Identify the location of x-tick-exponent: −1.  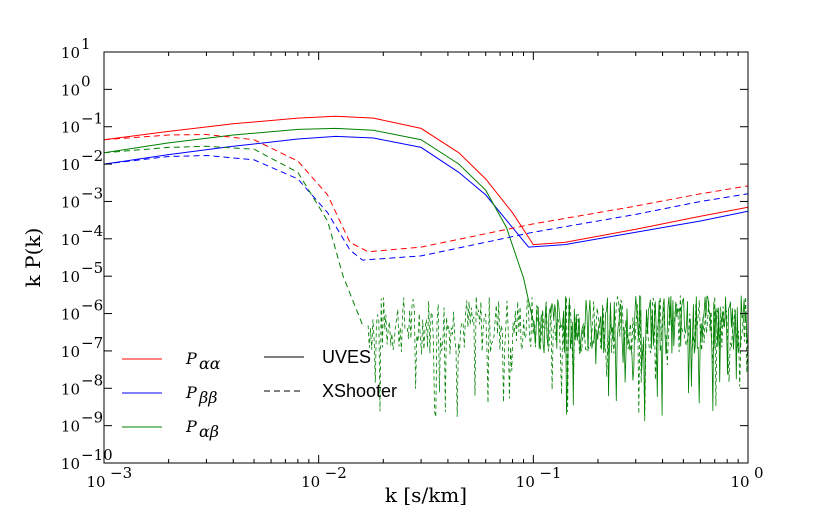
(550, 473).